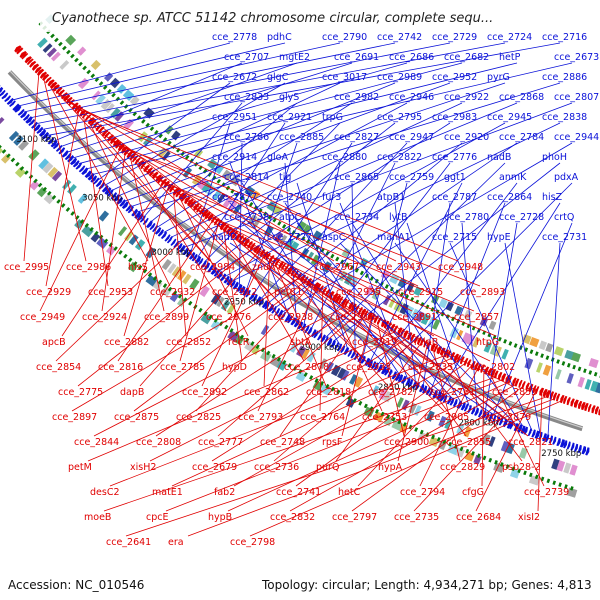 The width and height of the screenshot is (600, 600). What do you see at coordinates (278, 77) in the screenshot?
I see `gene-label-forward: glgC` at bounding box center [278, 77].